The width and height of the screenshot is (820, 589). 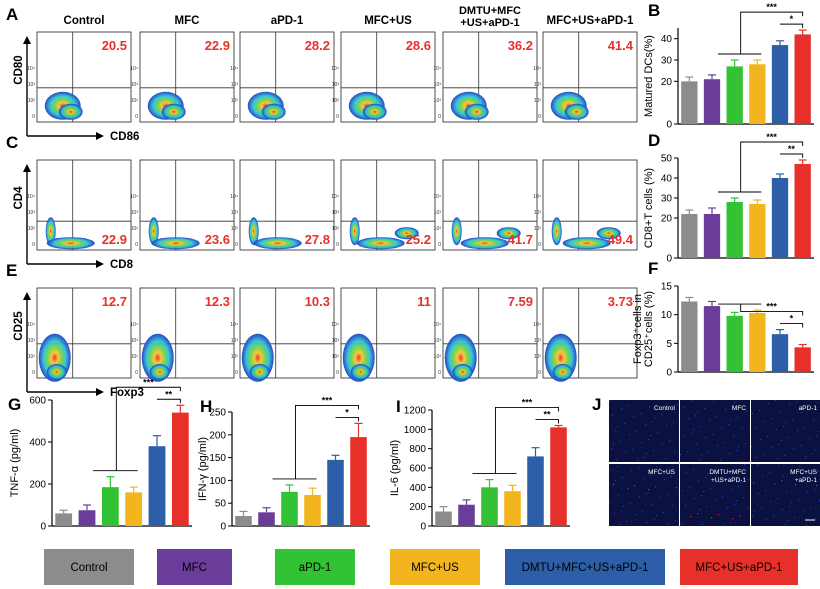 What do you see at coordinates (418, 239) in the screenshot?
I see `quadrant-value: 25.2` at bounding box center [418, 239].